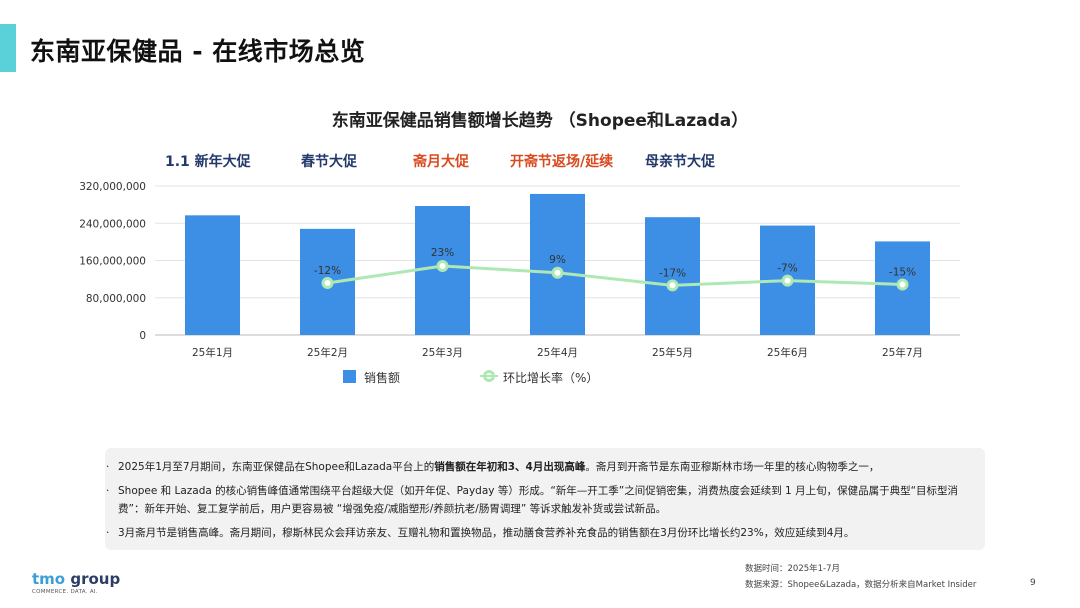 The height and width of the screenshot is (608, 1080). I want to click on data-source: 数据来源：Shopee&Lazada，数据分析来自Market Insider, so click(861, 585).